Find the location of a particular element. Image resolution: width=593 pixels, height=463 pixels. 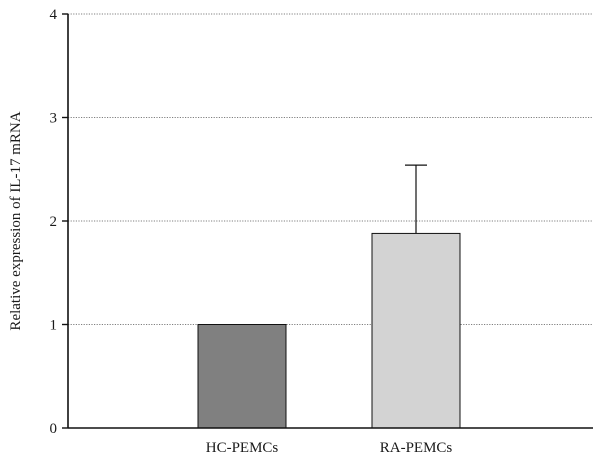

bar-hc-pemcs is located at coordinates (242, 376).